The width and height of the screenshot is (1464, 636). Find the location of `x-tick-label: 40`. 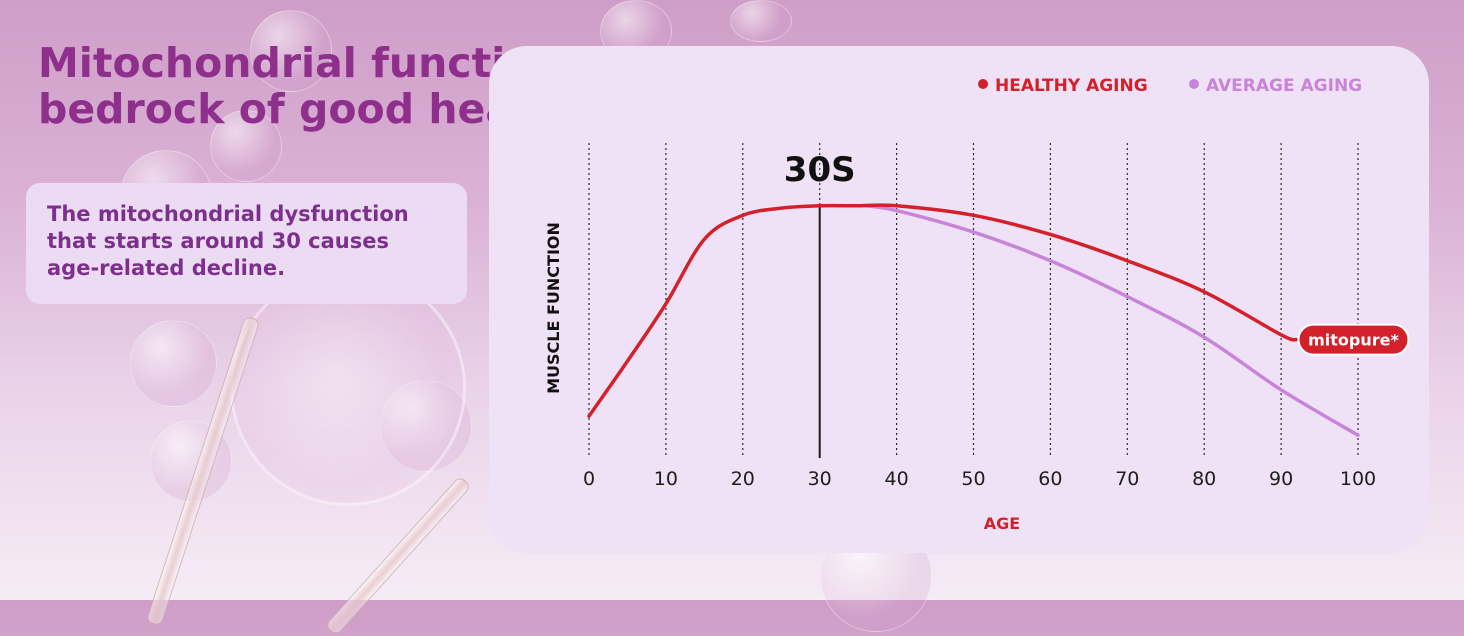

x-tick-label: 40 is located at coordinates (897, 479).